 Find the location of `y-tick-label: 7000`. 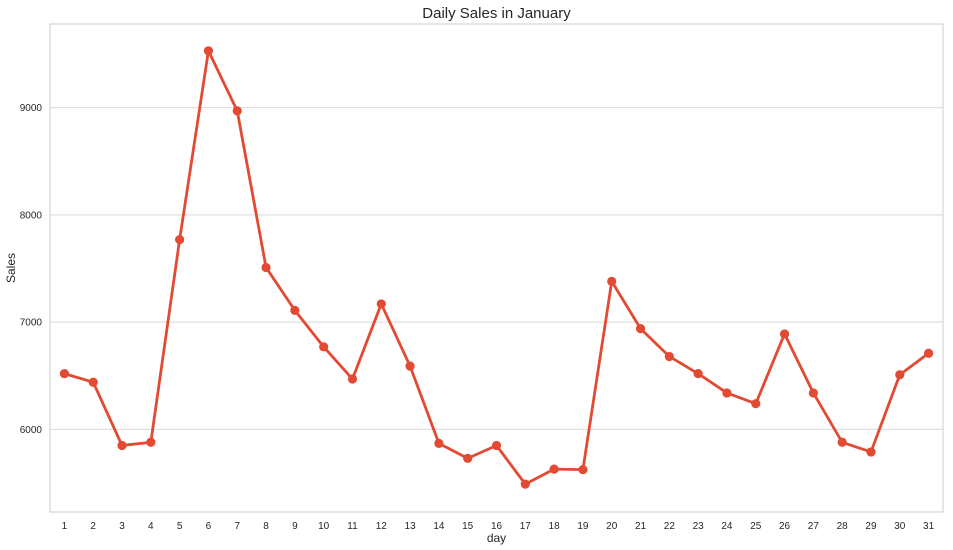

y-tick-label: 7000 is located at coordinates (31, 323).